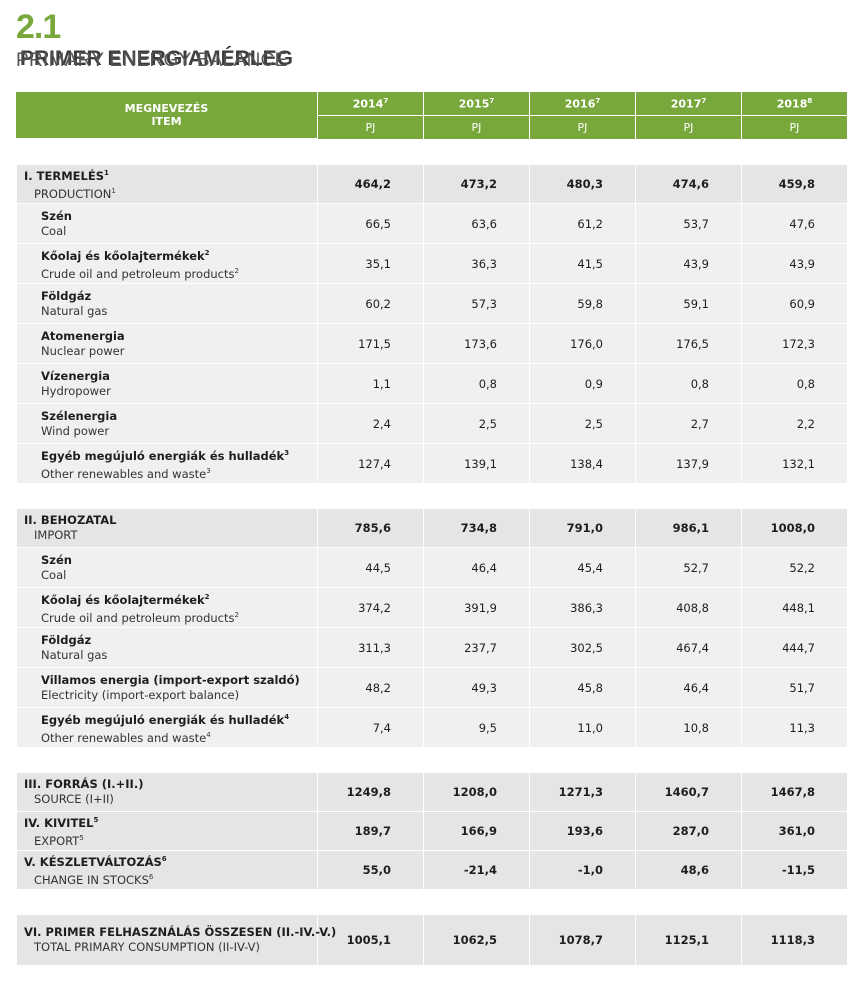  What do you see at coordinates (582, 869) in the screenshot?
I see `value-cell: -1,0` at bounding box center [582, 869].